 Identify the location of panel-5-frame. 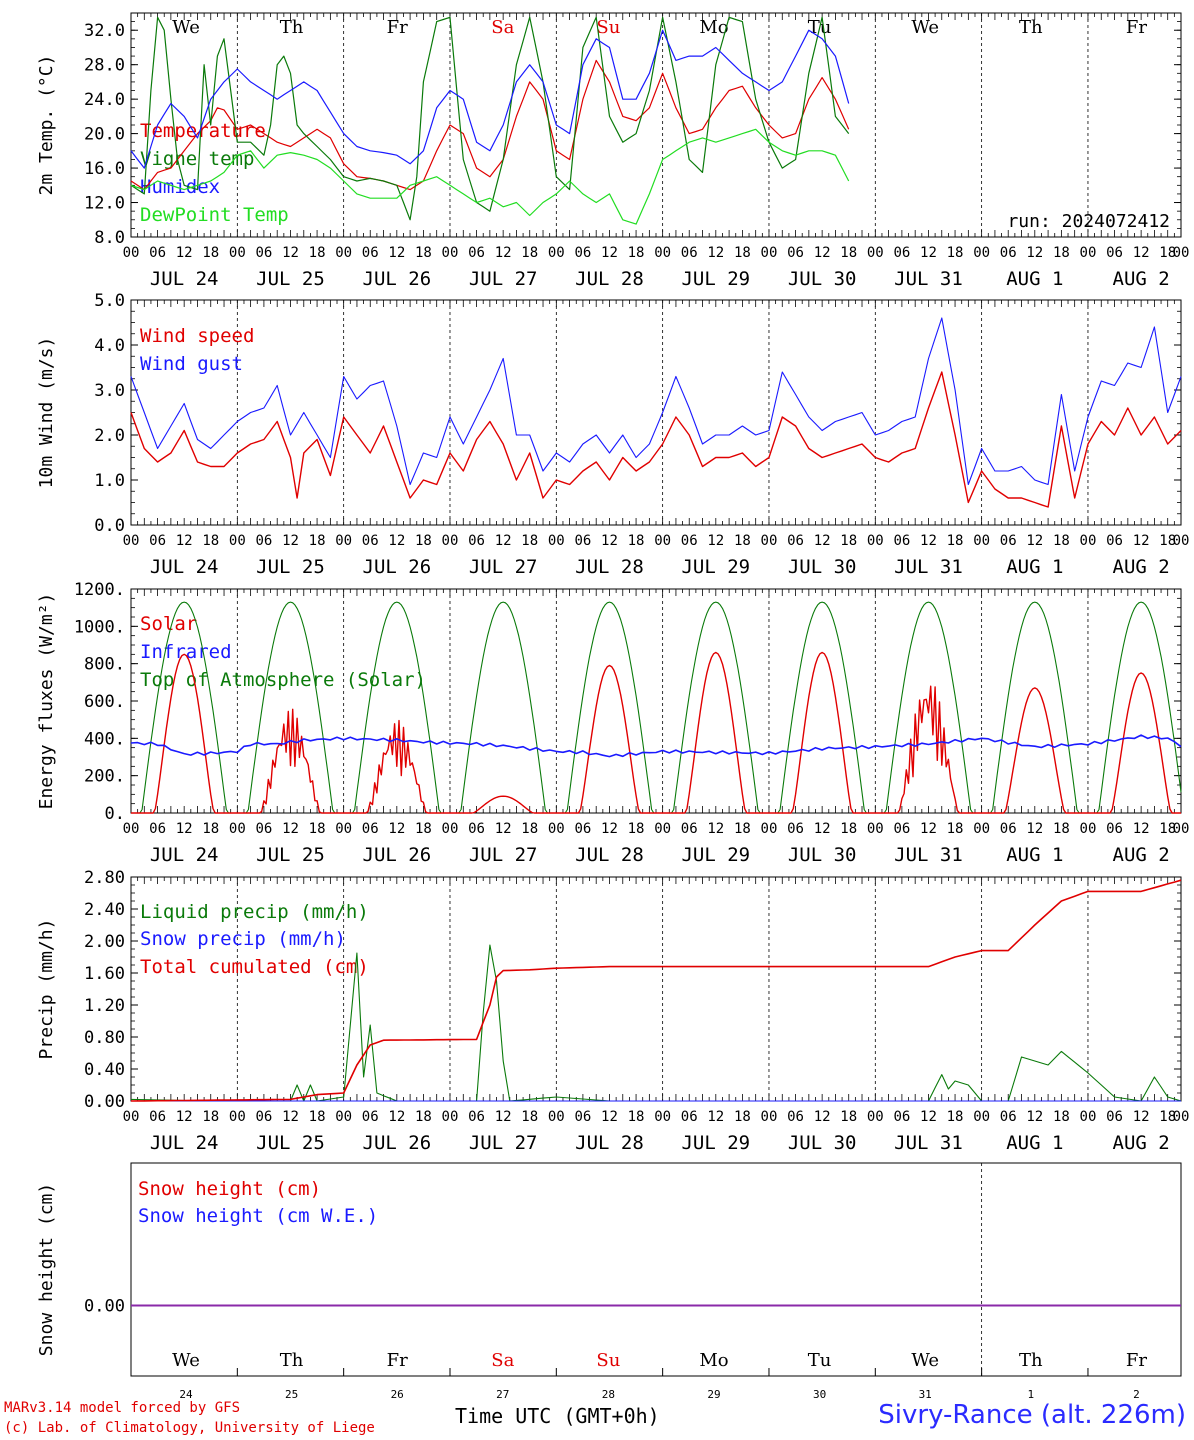
(656, 1269).